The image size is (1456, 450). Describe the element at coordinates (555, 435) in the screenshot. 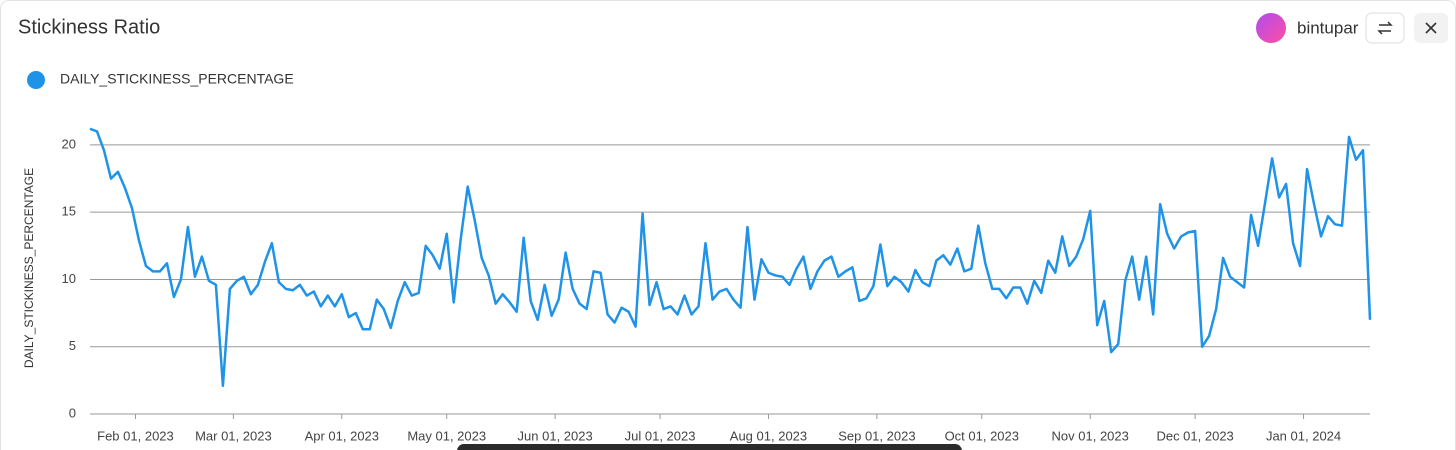

I see `x-tick-label: Jun 01, 2023` at that location.